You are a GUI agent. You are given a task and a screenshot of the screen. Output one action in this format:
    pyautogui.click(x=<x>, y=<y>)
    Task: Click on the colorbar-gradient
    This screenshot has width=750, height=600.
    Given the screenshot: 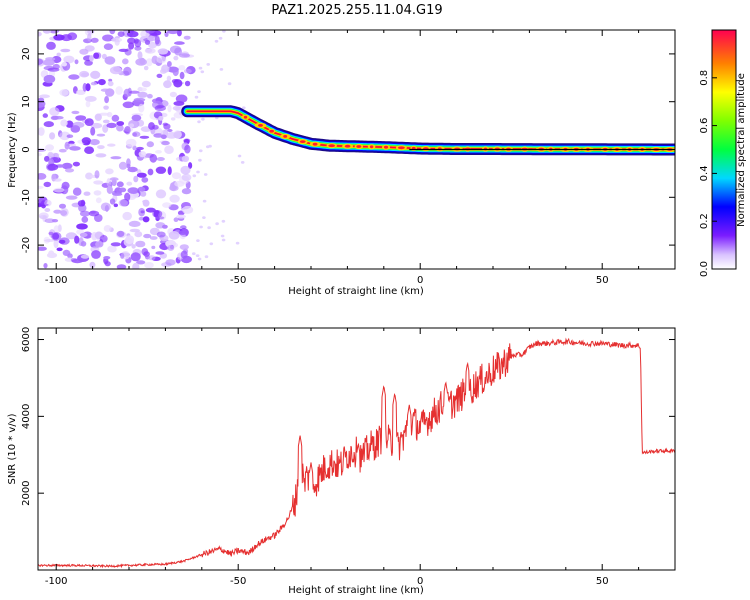 What is the action you would take?
    pyautogui.click(x=724, y=149)
    